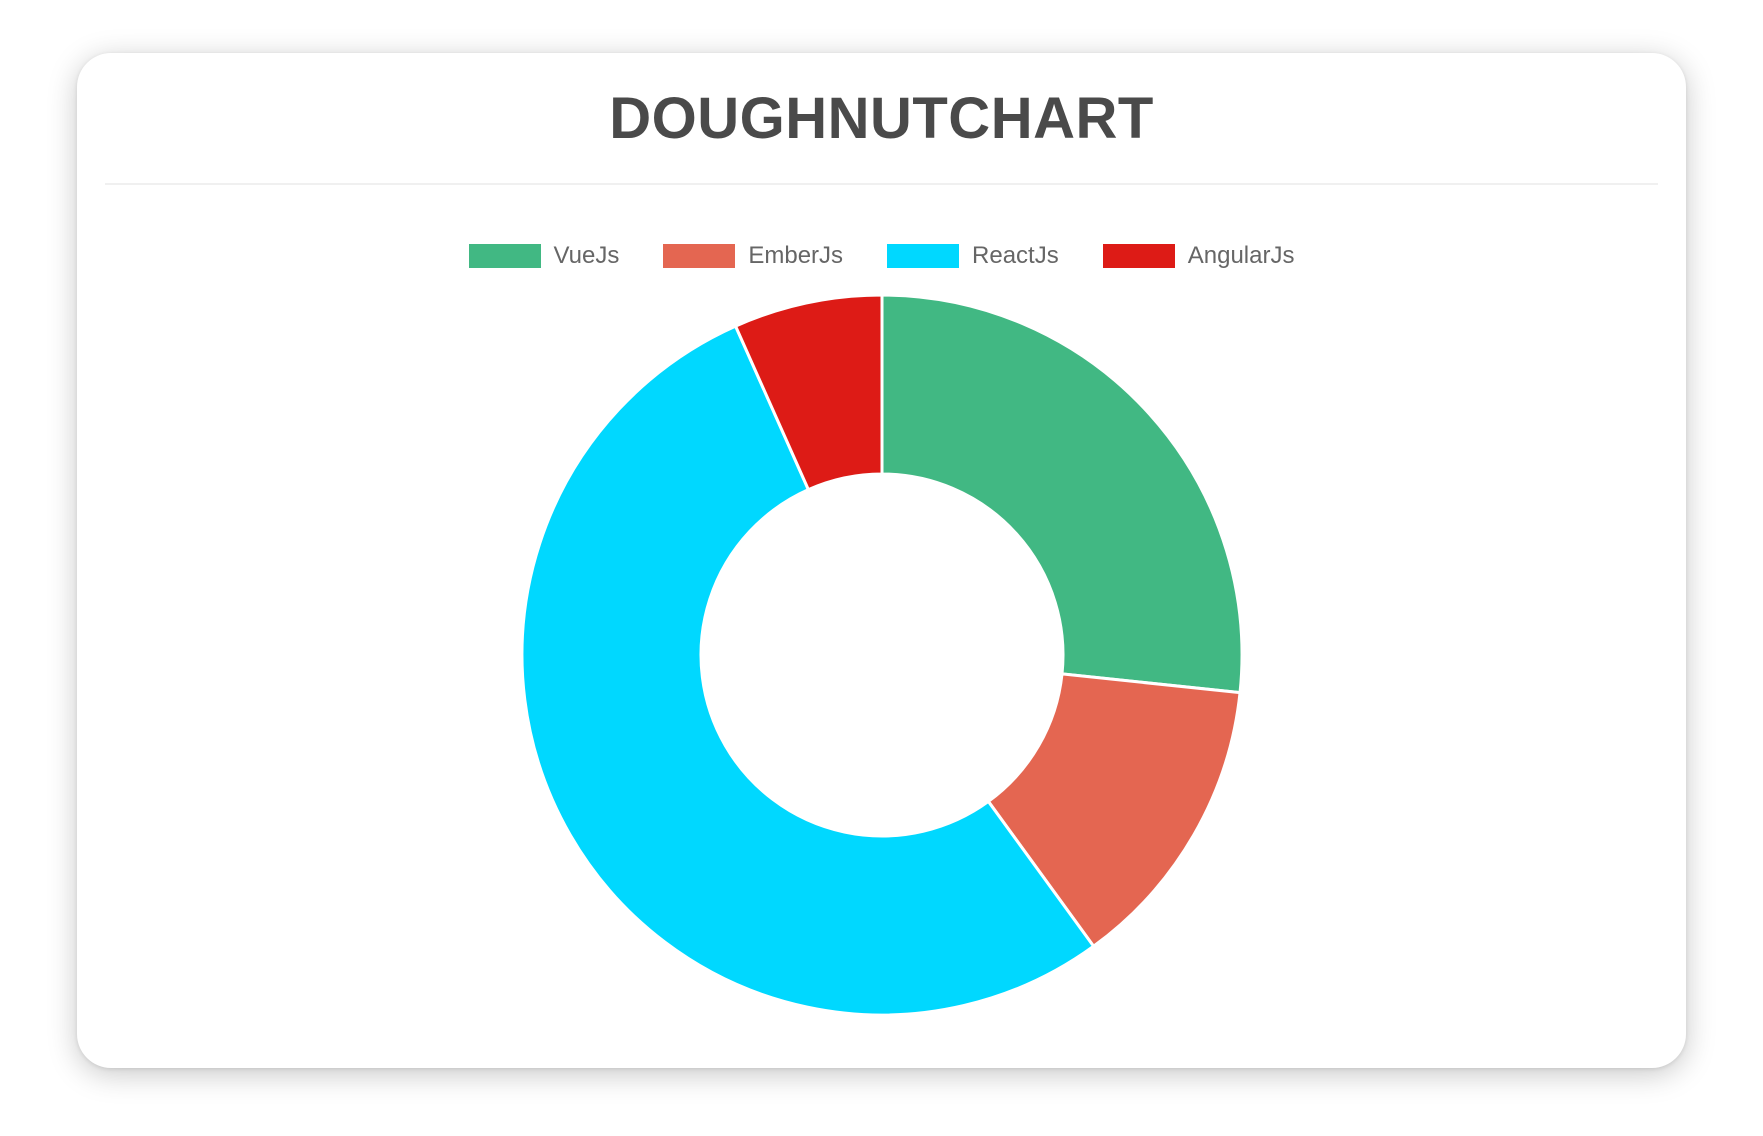 The width and height of the screenshot is (1763, 1136). What do you see at coordinates (1113, 810) in the screenshot?
I see `doughnut-slice-emberjs` at bounding box center [1113, 810].